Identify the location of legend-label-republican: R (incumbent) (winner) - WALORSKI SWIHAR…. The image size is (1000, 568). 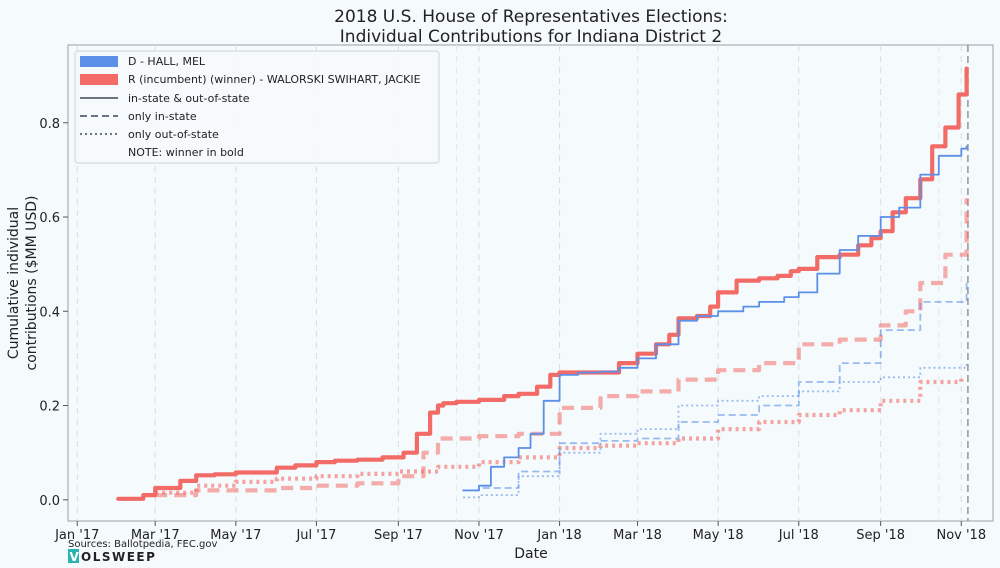
(274, 79).